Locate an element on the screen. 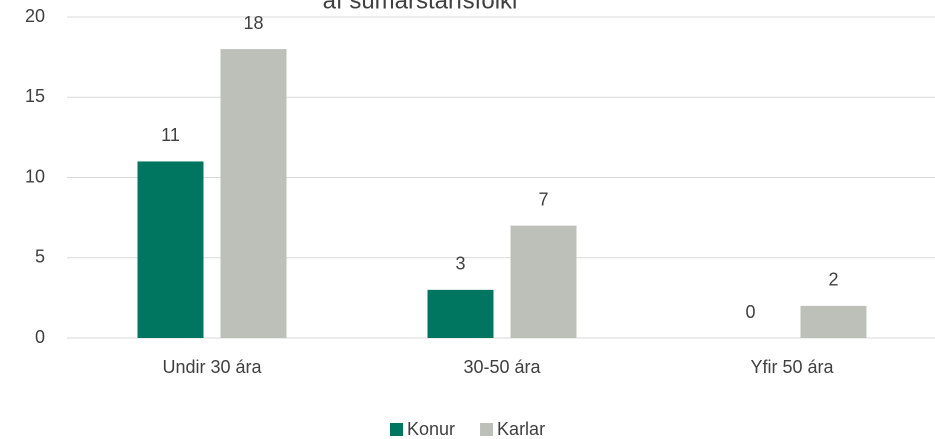 The image size is (935, 439). data-label: 7 is located at coordinates (543, 199).